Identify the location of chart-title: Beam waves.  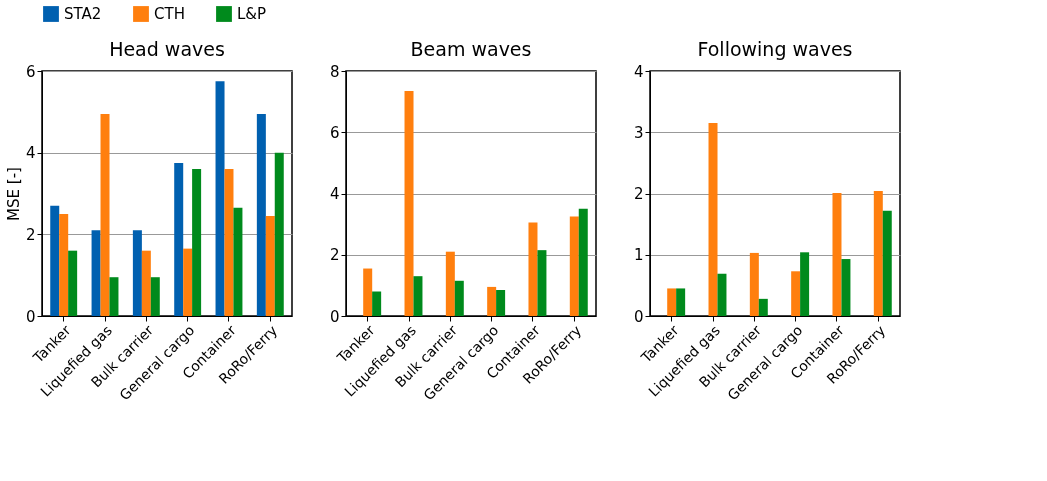
(471, 49).